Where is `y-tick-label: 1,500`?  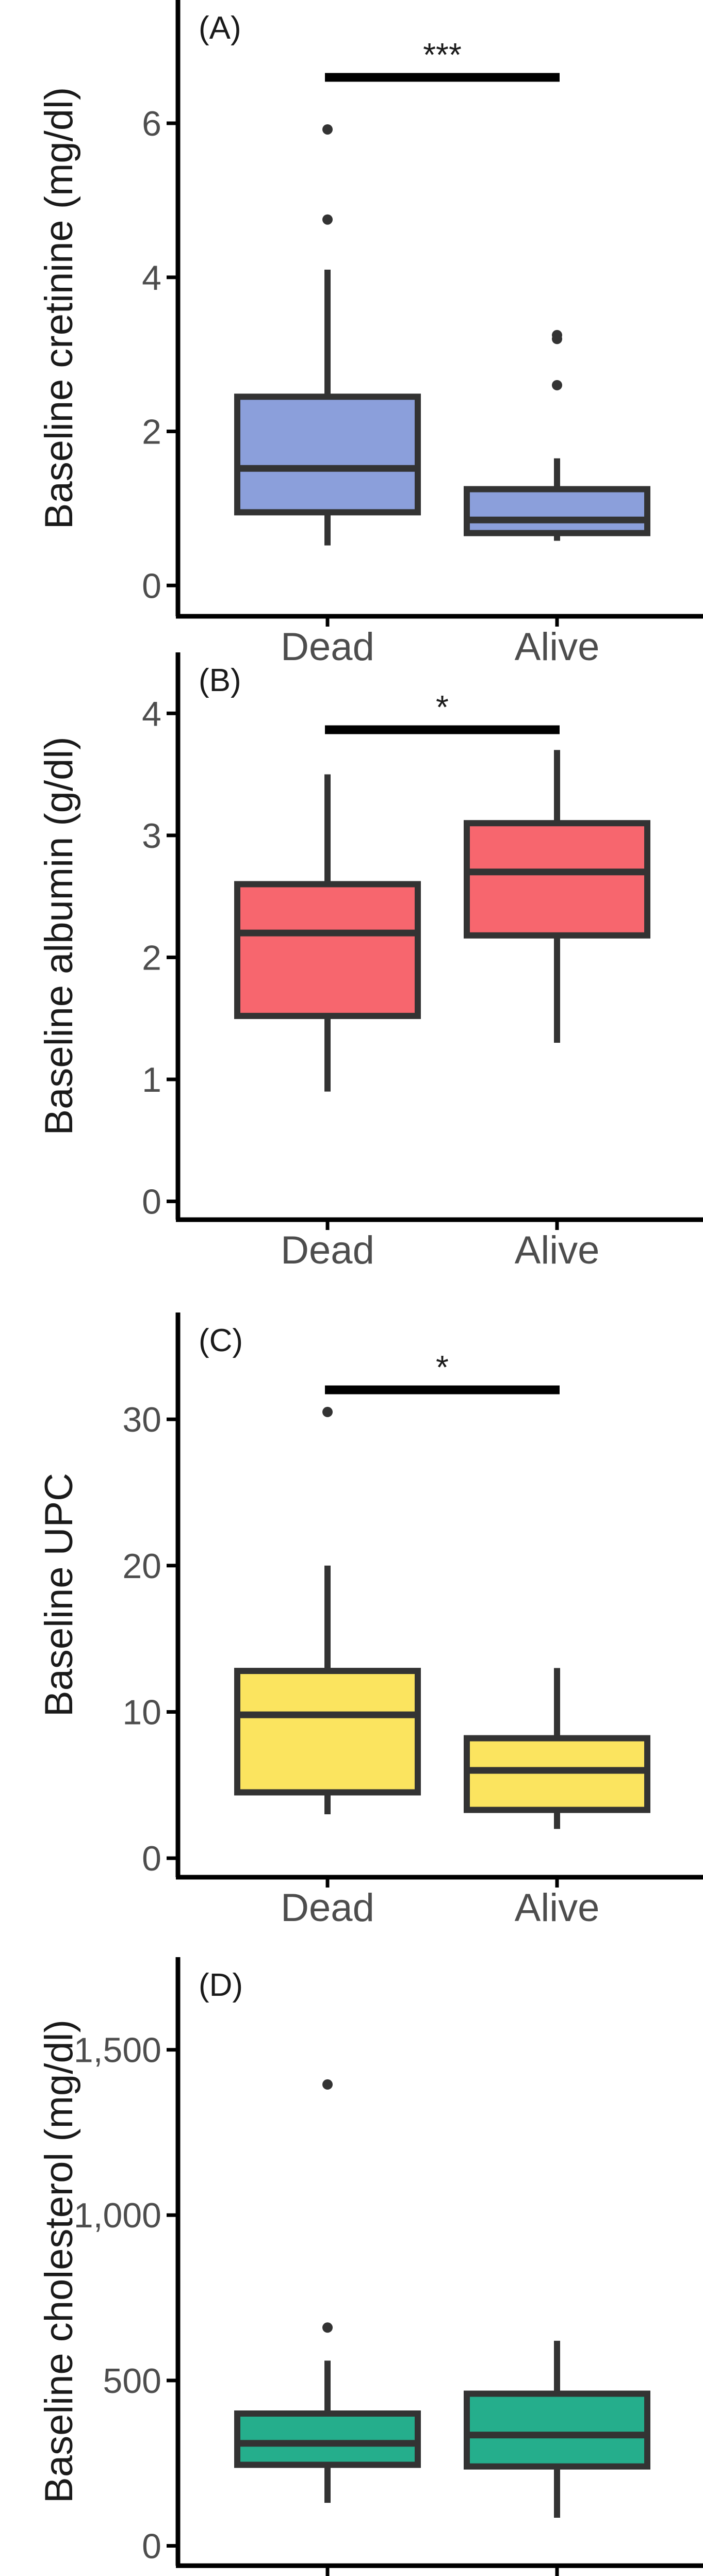
y-tick-label: 1,500 is located at coordinates (117, 2050).